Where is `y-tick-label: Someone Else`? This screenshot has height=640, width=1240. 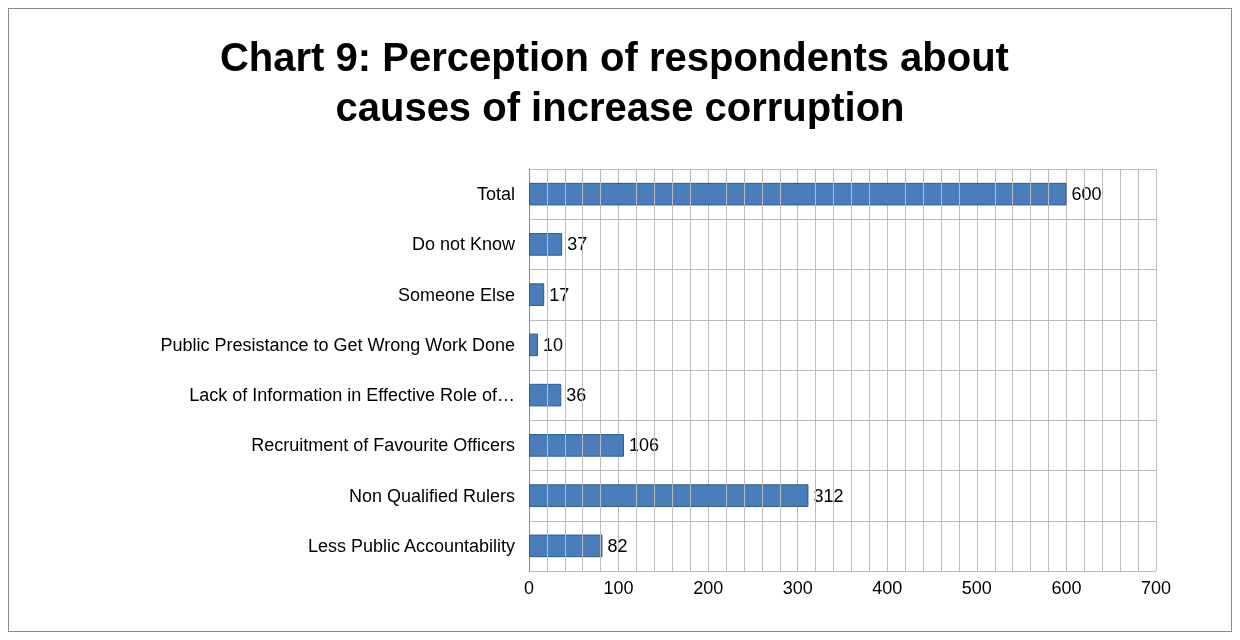 y-tick-label: Someone Else is located at coordinates (456, 294).